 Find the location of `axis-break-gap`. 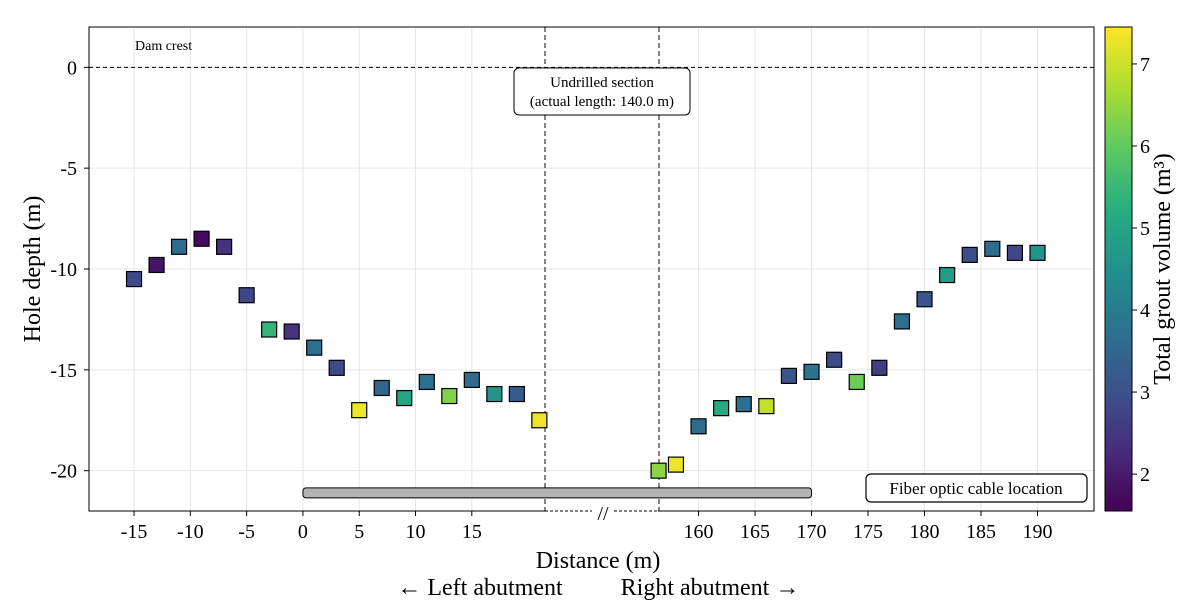

axis-break-gap is located at coordinates (602, 511).